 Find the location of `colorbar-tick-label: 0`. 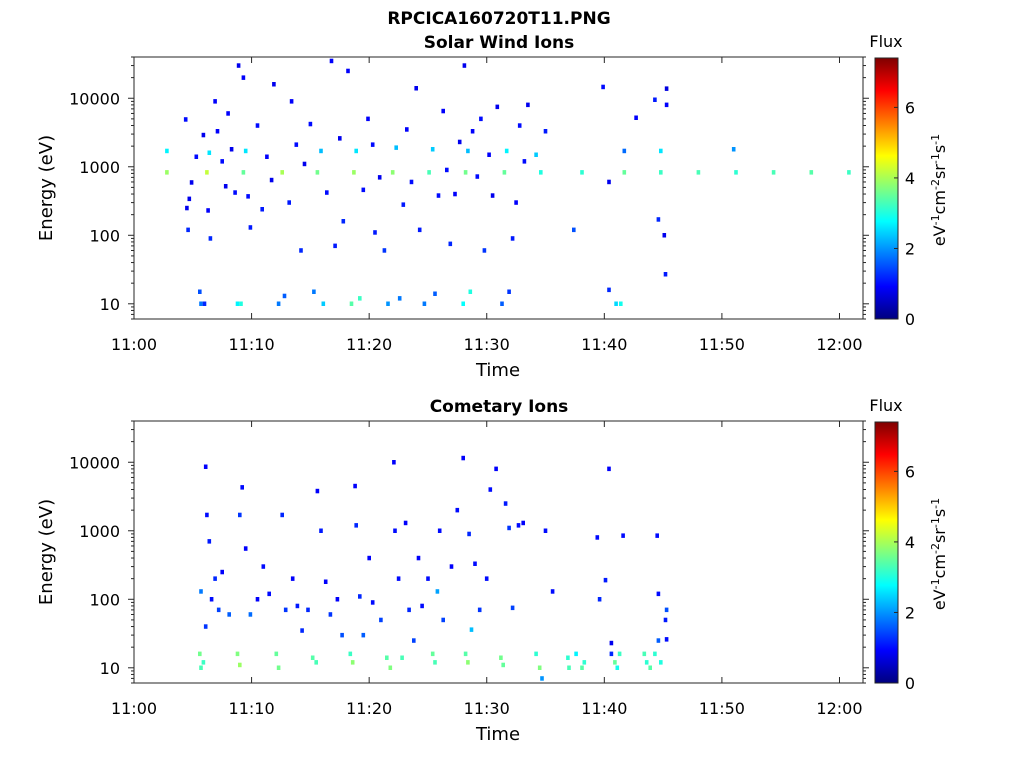

colorbar-tick-label: 0 is located at coordinates (910, 683).